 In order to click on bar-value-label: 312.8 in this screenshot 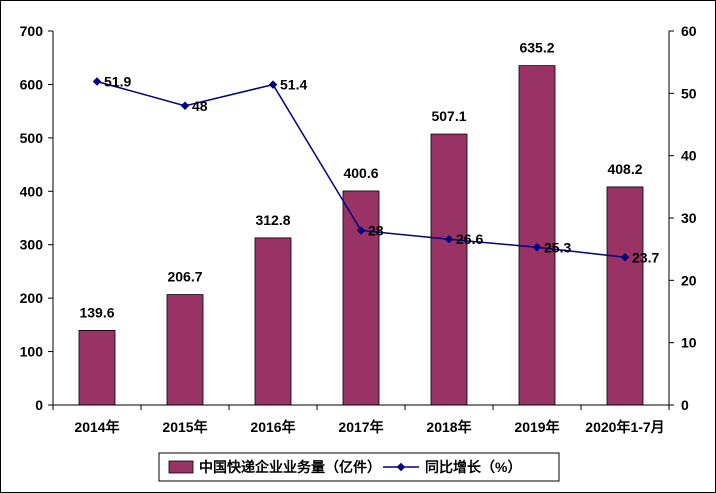, I will do `click(272, 220)`.